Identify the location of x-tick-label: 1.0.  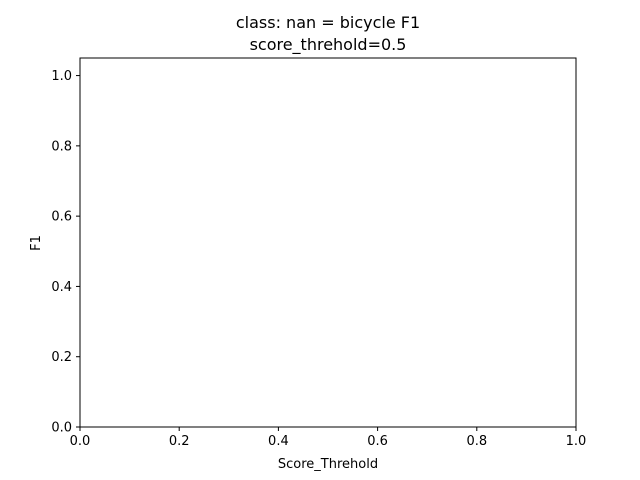
(576, 441).